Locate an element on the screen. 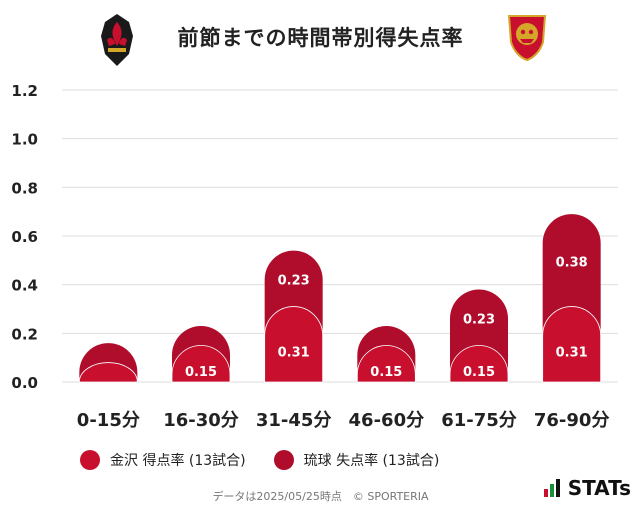 The image size is (641, 508). x-tick-label: 61-75分 is located at coordinates (479, 420).